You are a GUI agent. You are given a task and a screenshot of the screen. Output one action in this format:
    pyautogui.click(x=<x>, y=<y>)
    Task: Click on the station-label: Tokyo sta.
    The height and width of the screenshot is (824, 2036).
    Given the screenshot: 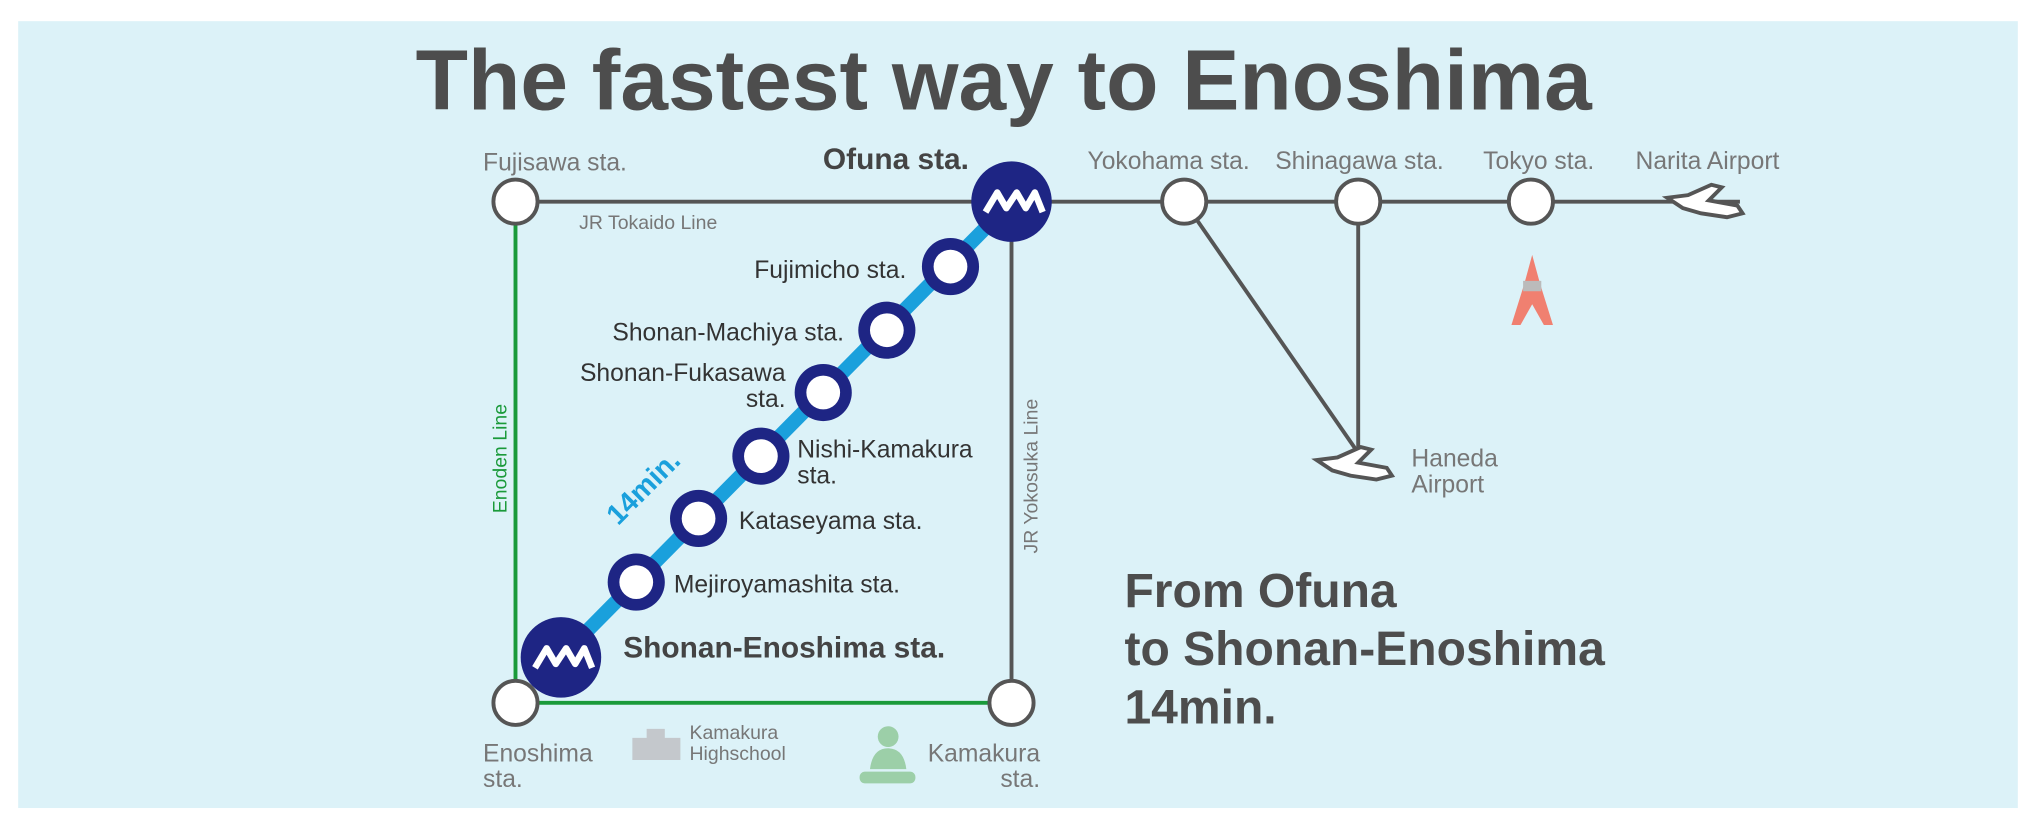 What is the action you would take?
    pyautogui.click(x=1538, y=161)
    